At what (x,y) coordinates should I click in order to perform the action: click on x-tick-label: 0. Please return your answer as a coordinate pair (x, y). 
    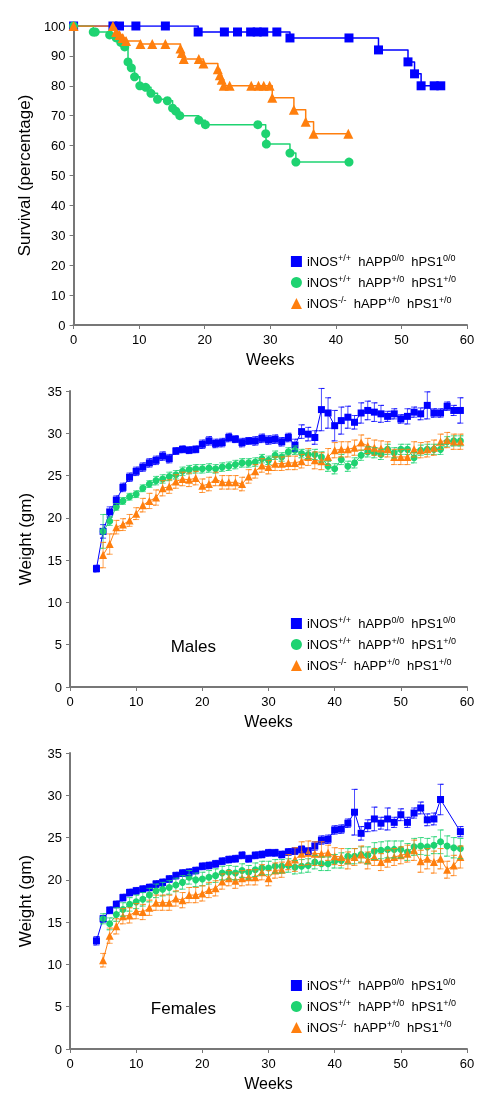
    Looking at the image, I should click on (73, 339).